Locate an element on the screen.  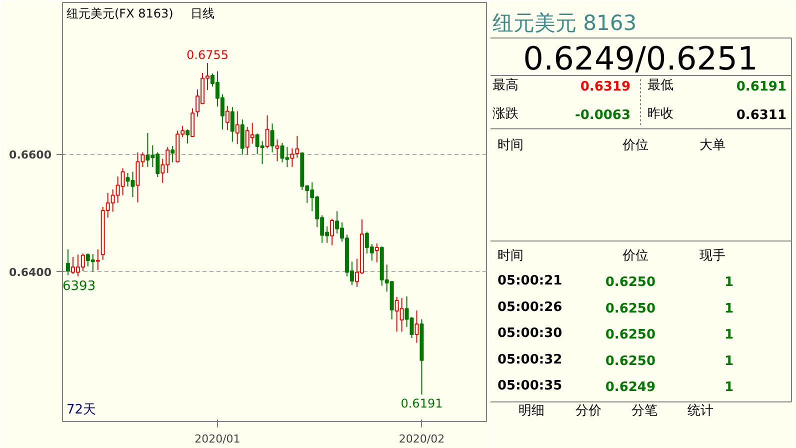
text: 涨跌 is located at coordinates (505, 114).